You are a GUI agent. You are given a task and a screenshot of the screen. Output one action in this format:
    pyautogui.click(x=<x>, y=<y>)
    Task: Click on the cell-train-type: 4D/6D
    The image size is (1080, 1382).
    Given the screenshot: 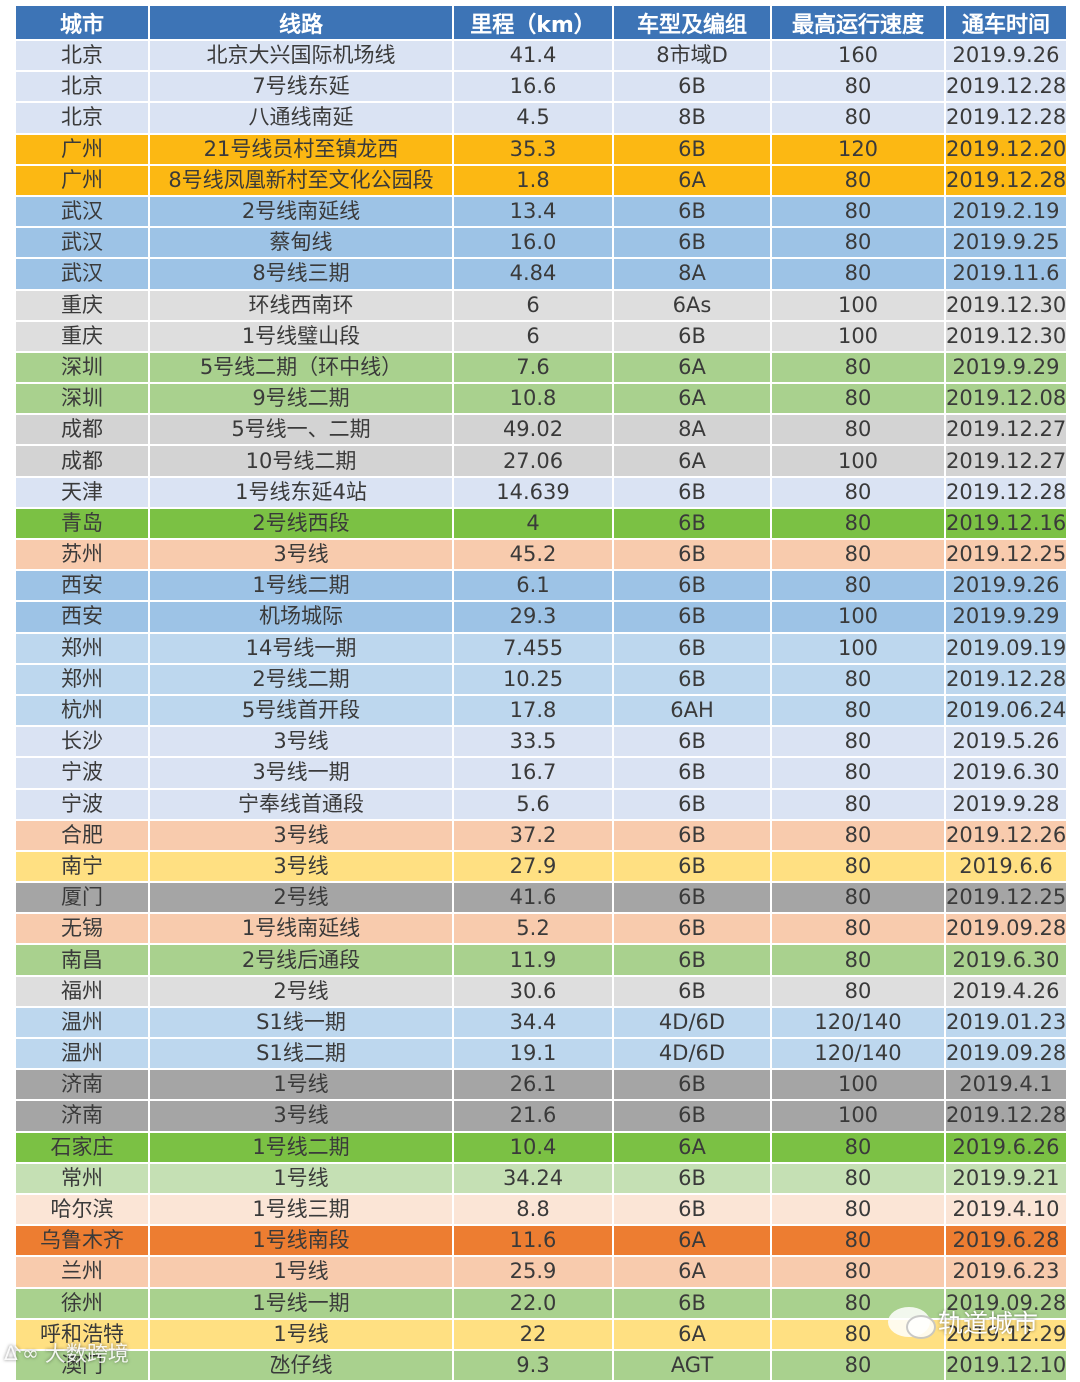 What is the action you would take?
    pyautogui.click(x=692, y=1022)
    